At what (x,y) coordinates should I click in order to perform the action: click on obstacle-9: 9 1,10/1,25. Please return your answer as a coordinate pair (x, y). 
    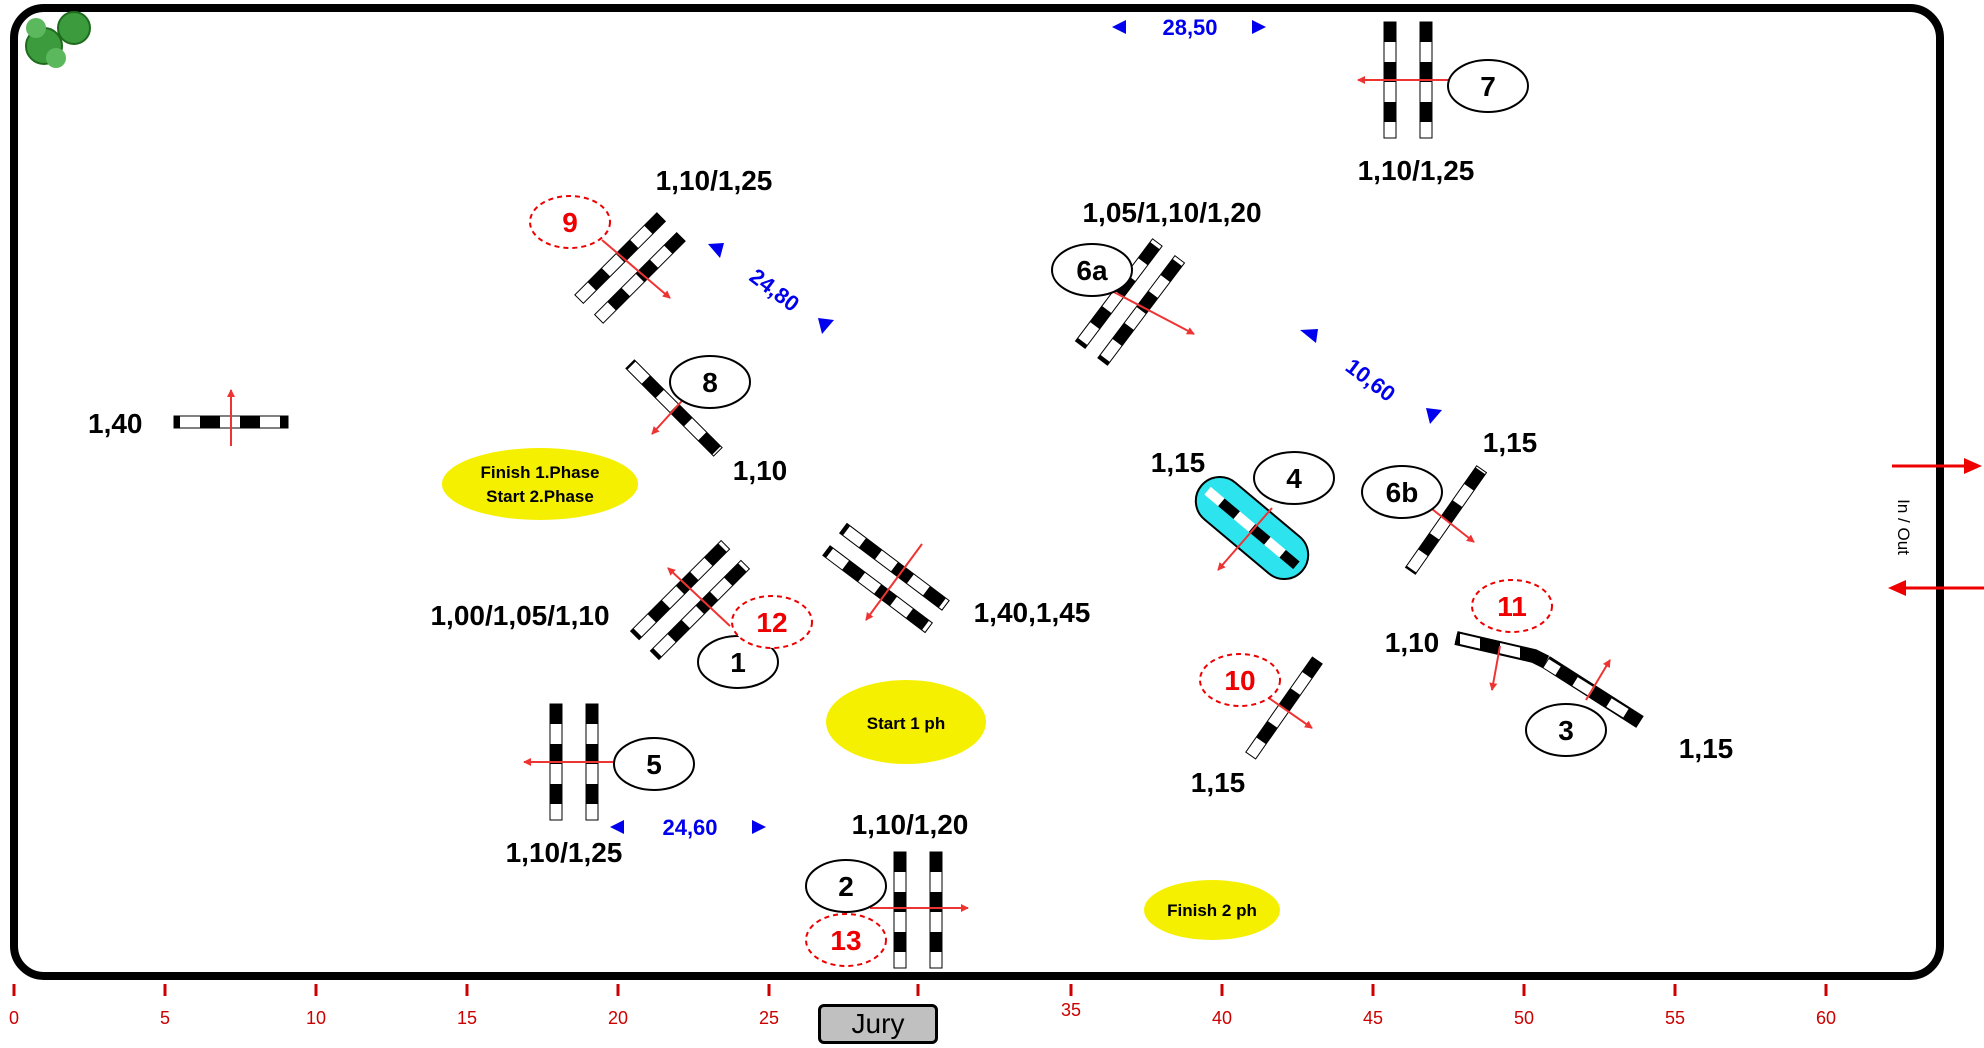
    Looking at the image, I should click on (651, 244).